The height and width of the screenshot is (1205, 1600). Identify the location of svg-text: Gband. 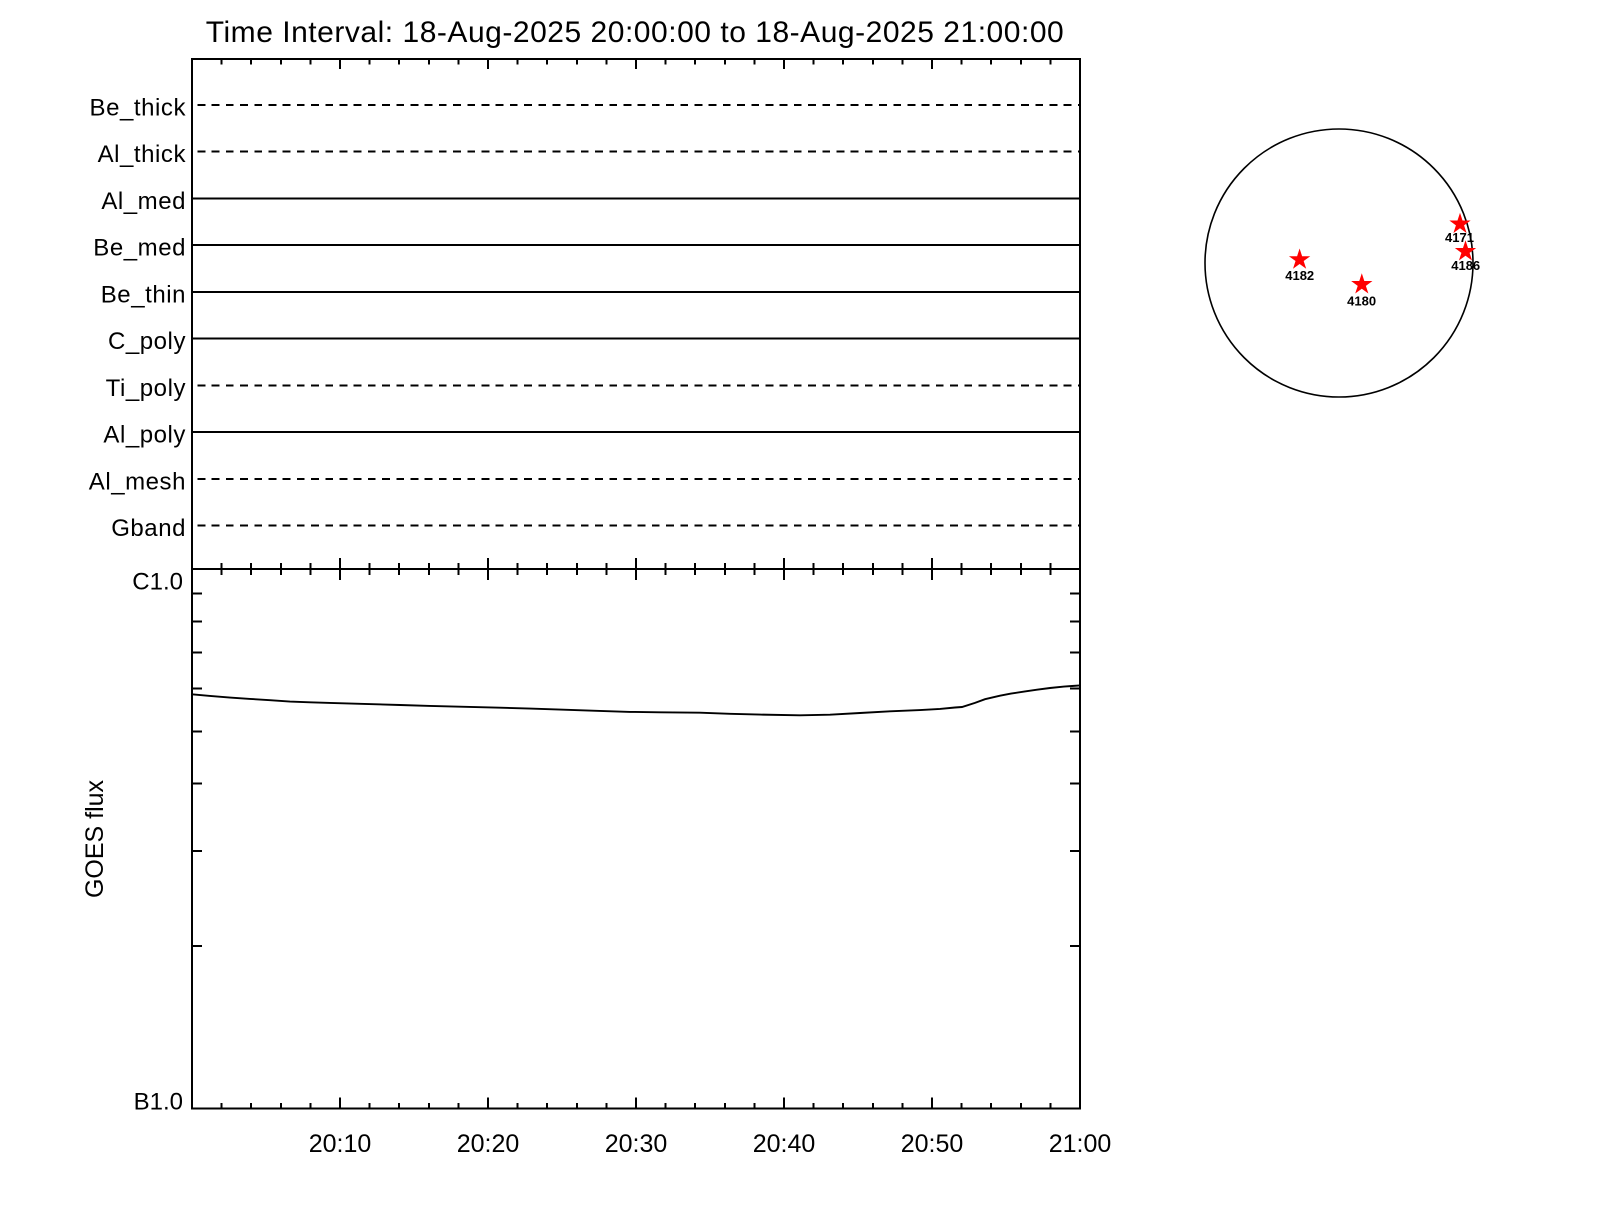
(148, 528).